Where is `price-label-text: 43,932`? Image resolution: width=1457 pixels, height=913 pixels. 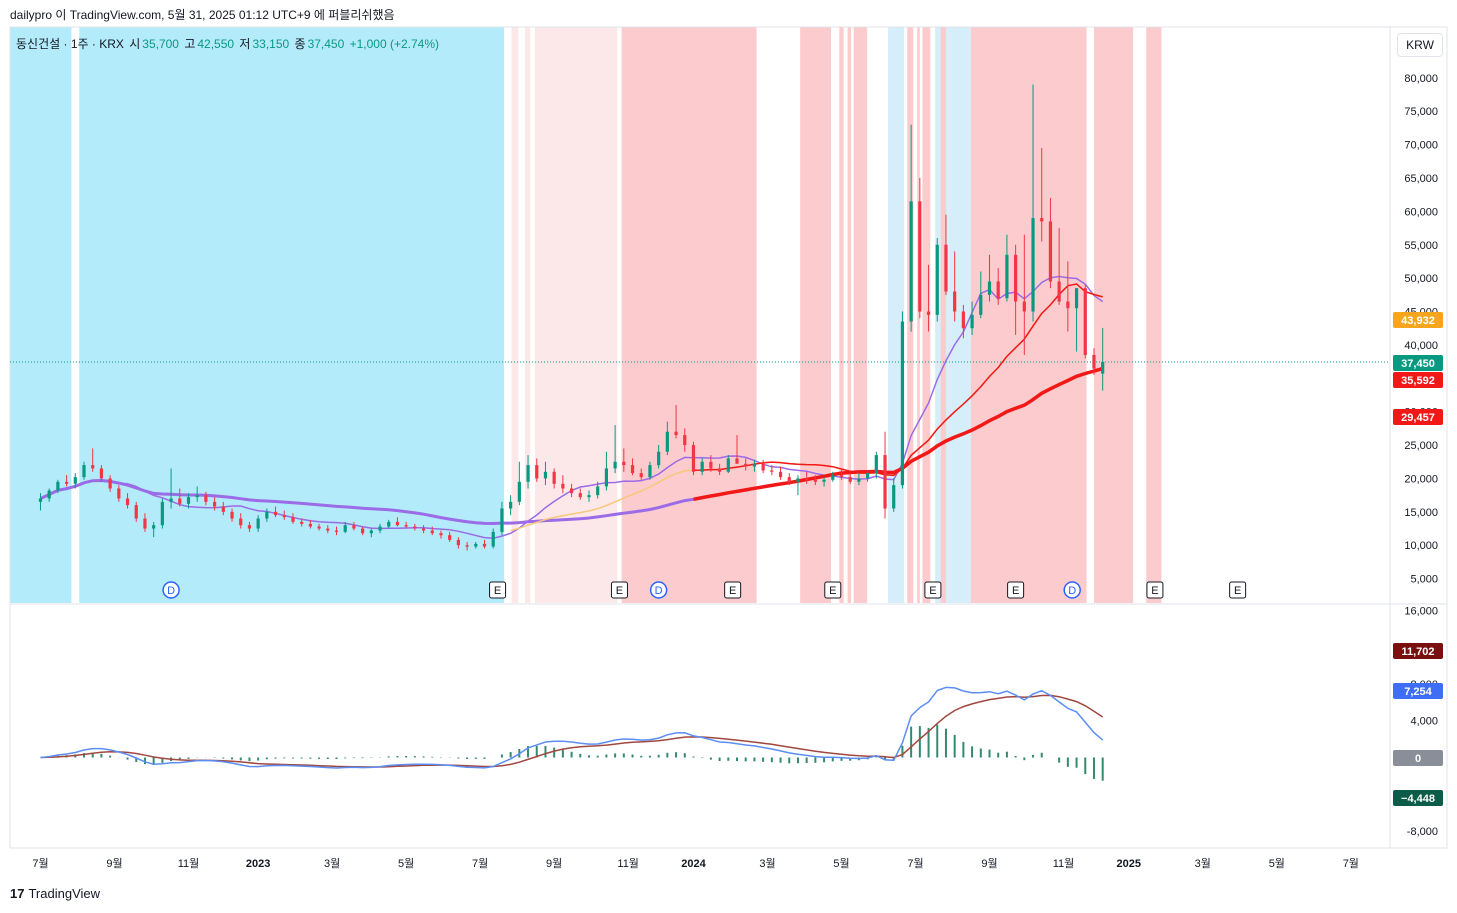
price-label-text: 43,932 is located at coordinates (1418, 321).